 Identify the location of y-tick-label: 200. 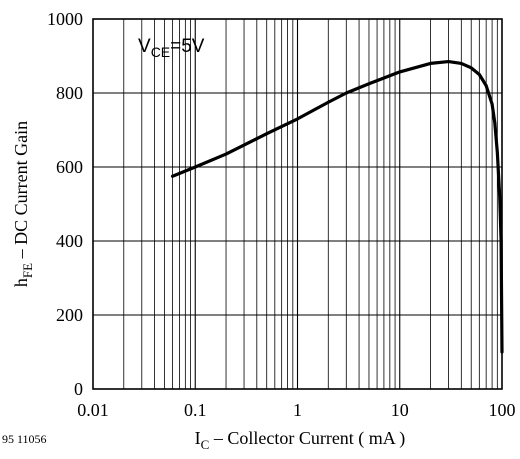
(69, 315).